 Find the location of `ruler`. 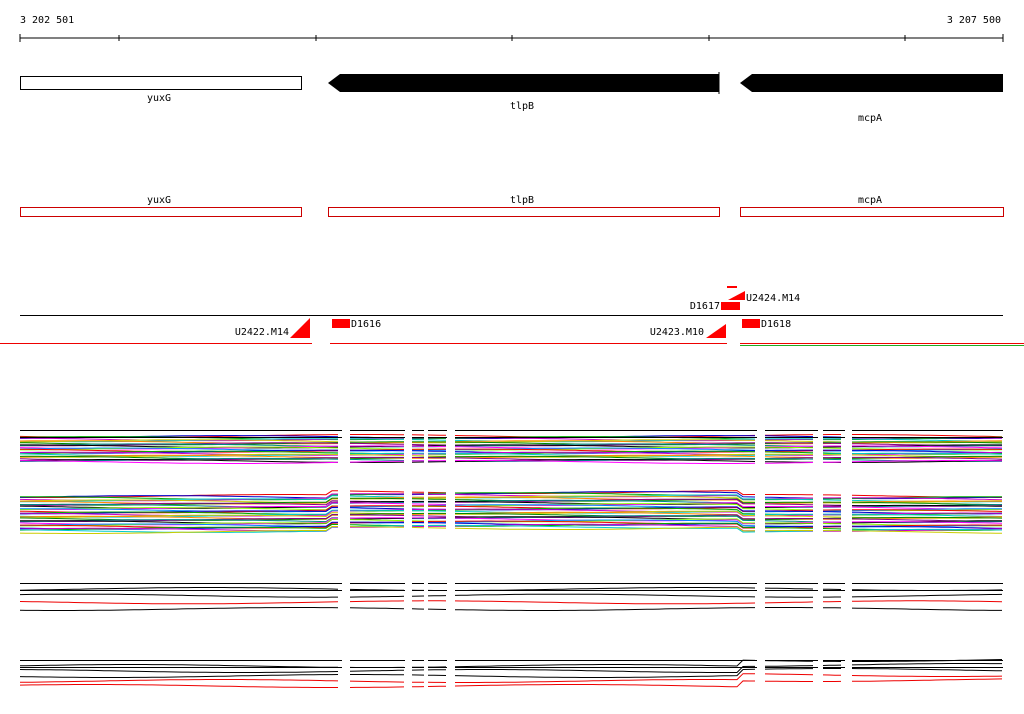

ruler is located at coordinates (511, 38).